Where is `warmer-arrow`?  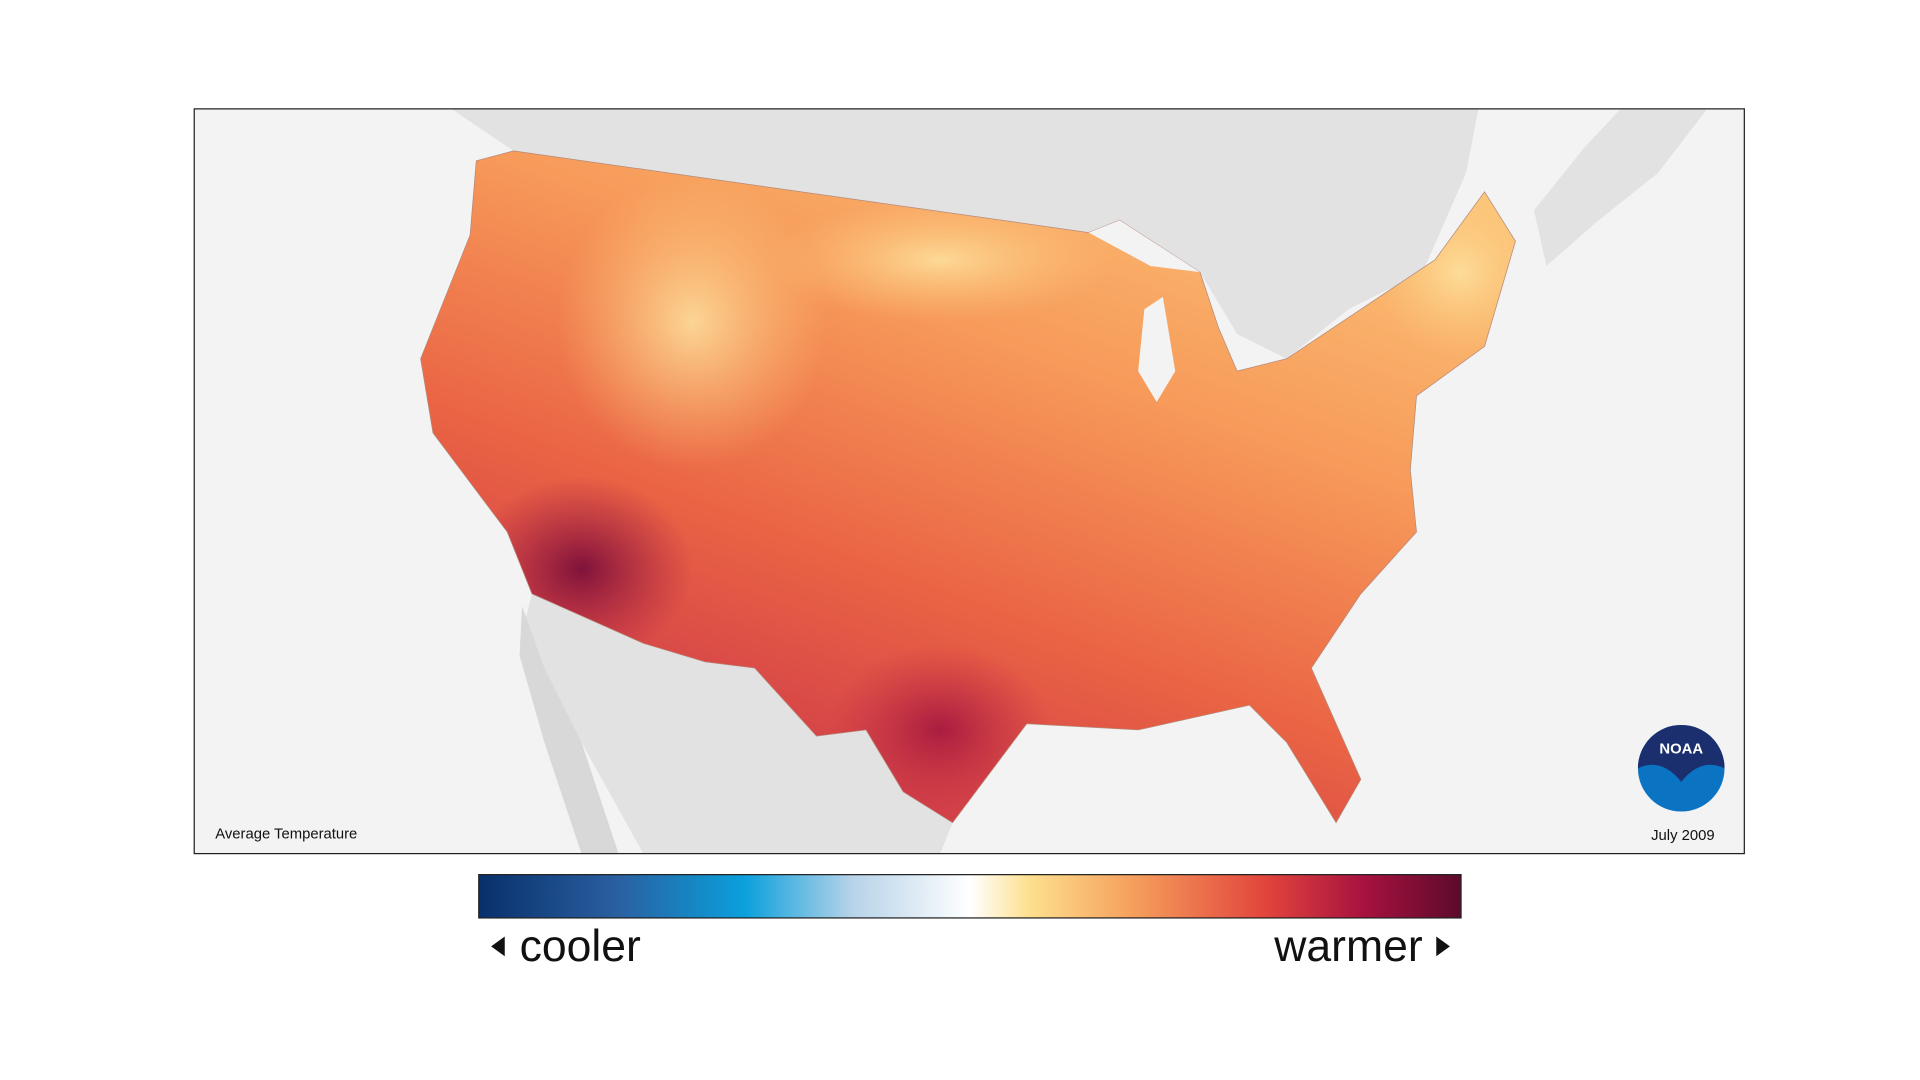 warmer-arrow is located at coordinates (1443, 946).